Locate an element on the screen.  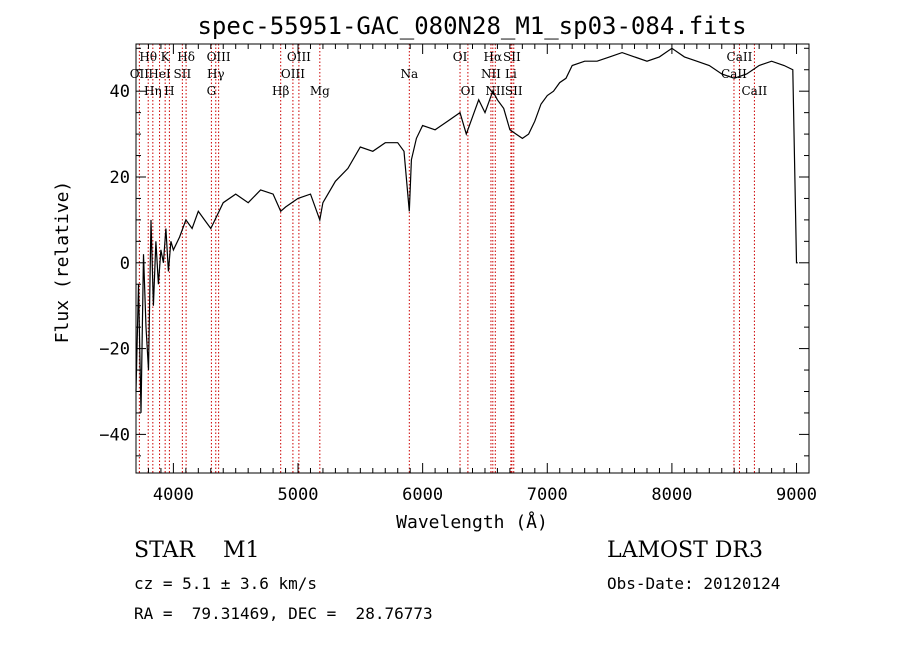
line-label-20: NII is located at coordinates (495, 91).